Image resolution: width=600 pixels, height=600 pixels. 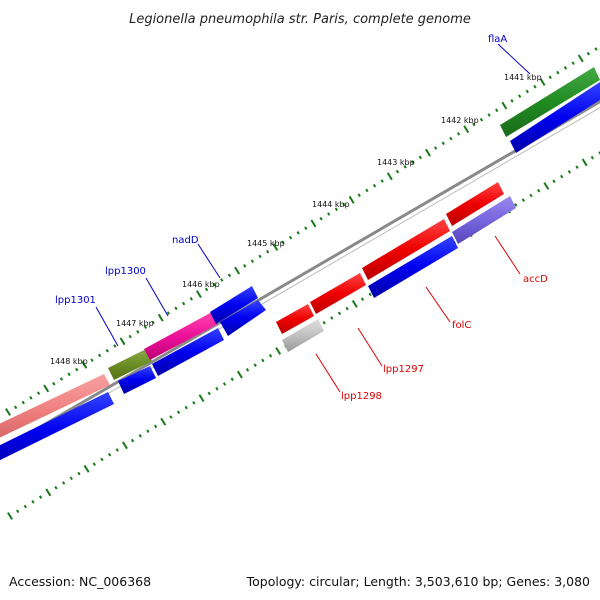 What do you see at coordinates (361, 396) in the screenshot?
I see `gene-label-lpp1298: lpp1298` at bounding box center [361, 396].